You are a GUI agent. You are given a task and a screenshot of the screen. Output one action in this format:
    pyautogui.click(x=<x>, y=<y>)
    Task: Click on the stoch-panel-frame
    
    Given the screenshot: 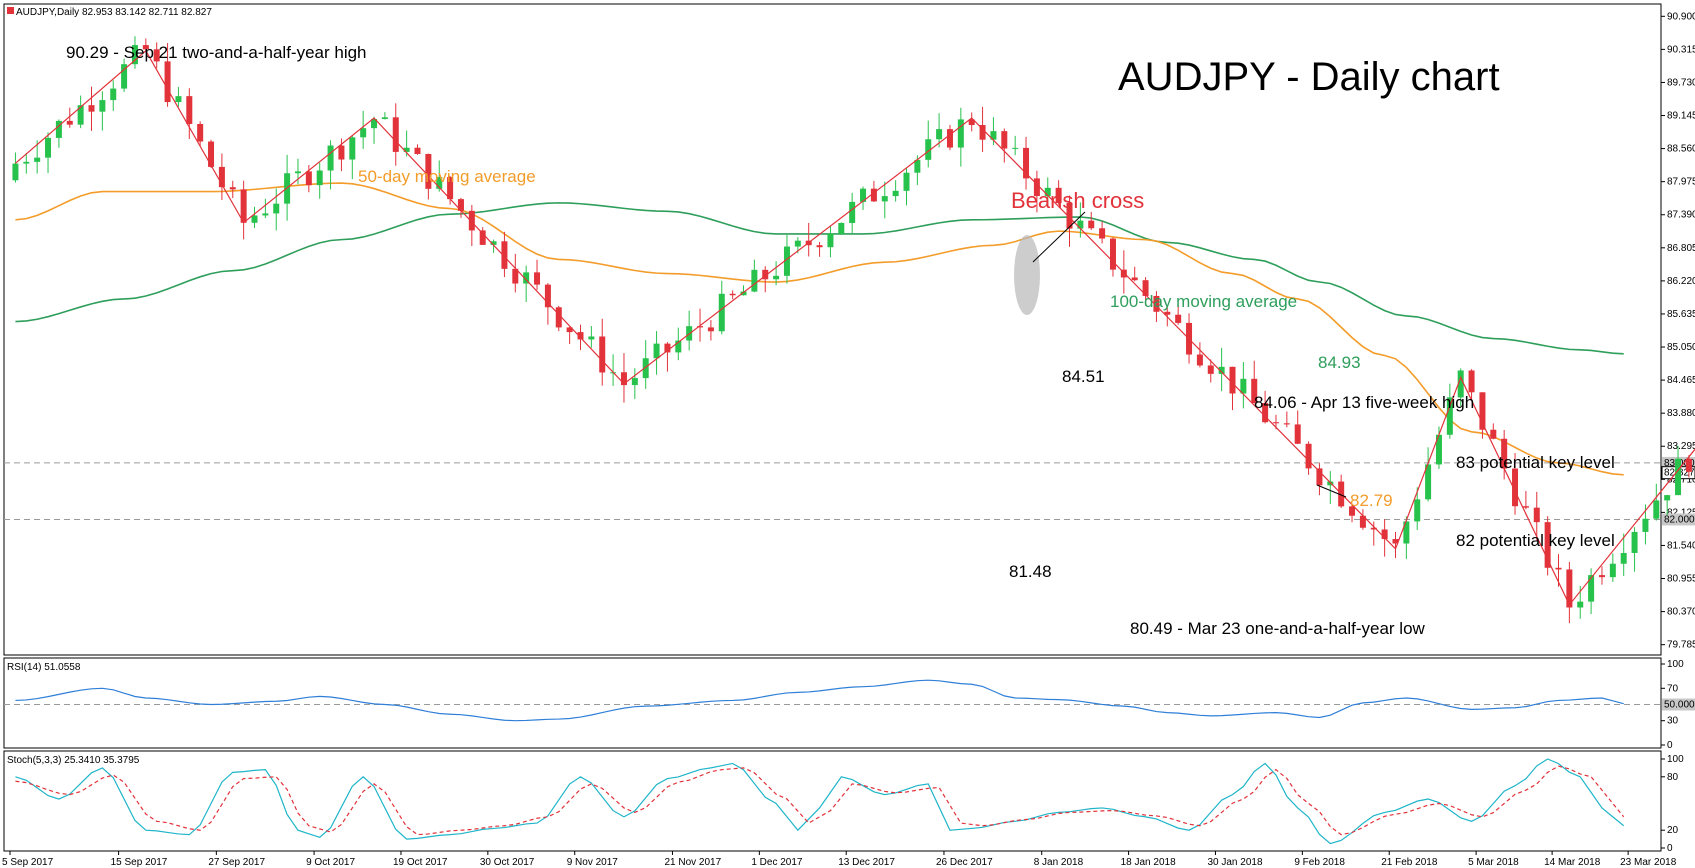 What is the action you would take?
    pyautogui.click(x=832, y=801)
    